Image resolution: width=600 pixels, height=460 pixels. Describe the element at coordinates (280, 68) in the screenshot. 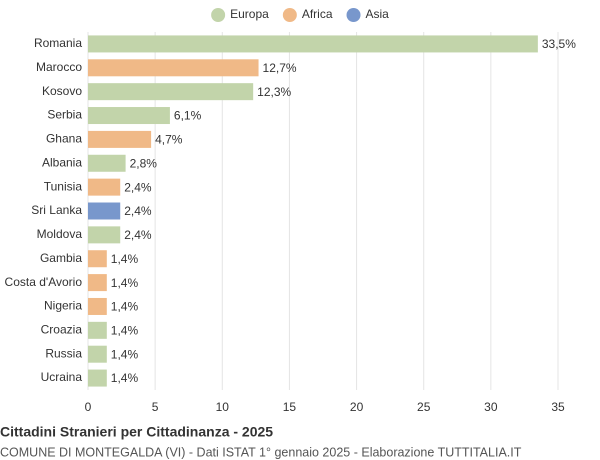

I see `data-label: 12,7%` at that location.